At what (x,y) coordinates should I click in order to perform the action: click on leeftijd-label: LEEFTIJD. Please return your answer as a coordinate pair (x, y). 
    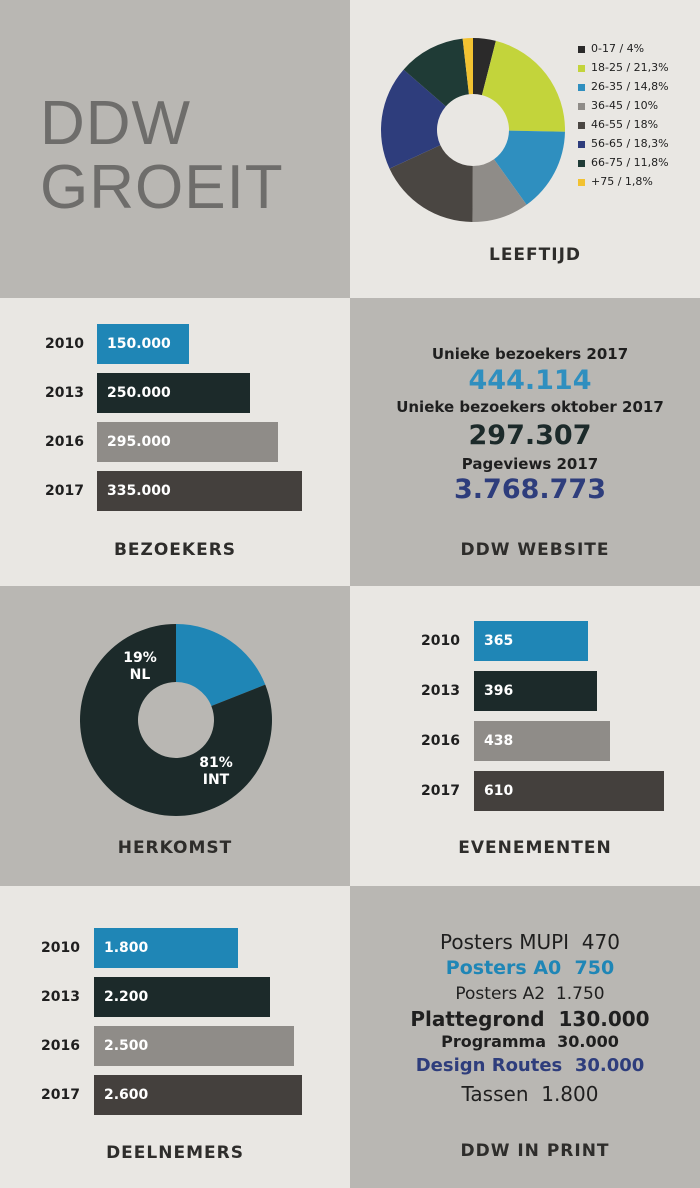
    Looking at the image, I should click on (535, 255).